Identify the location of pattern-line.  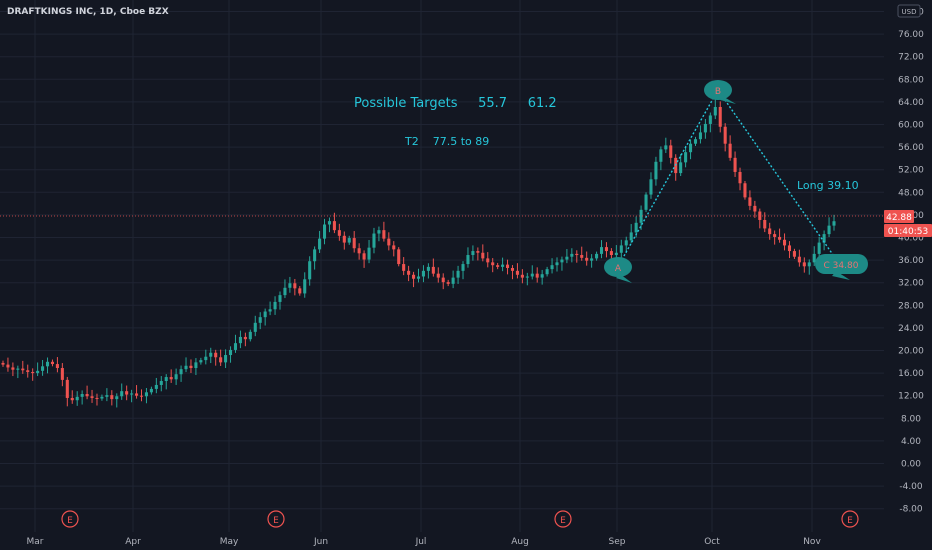
(669, 176).